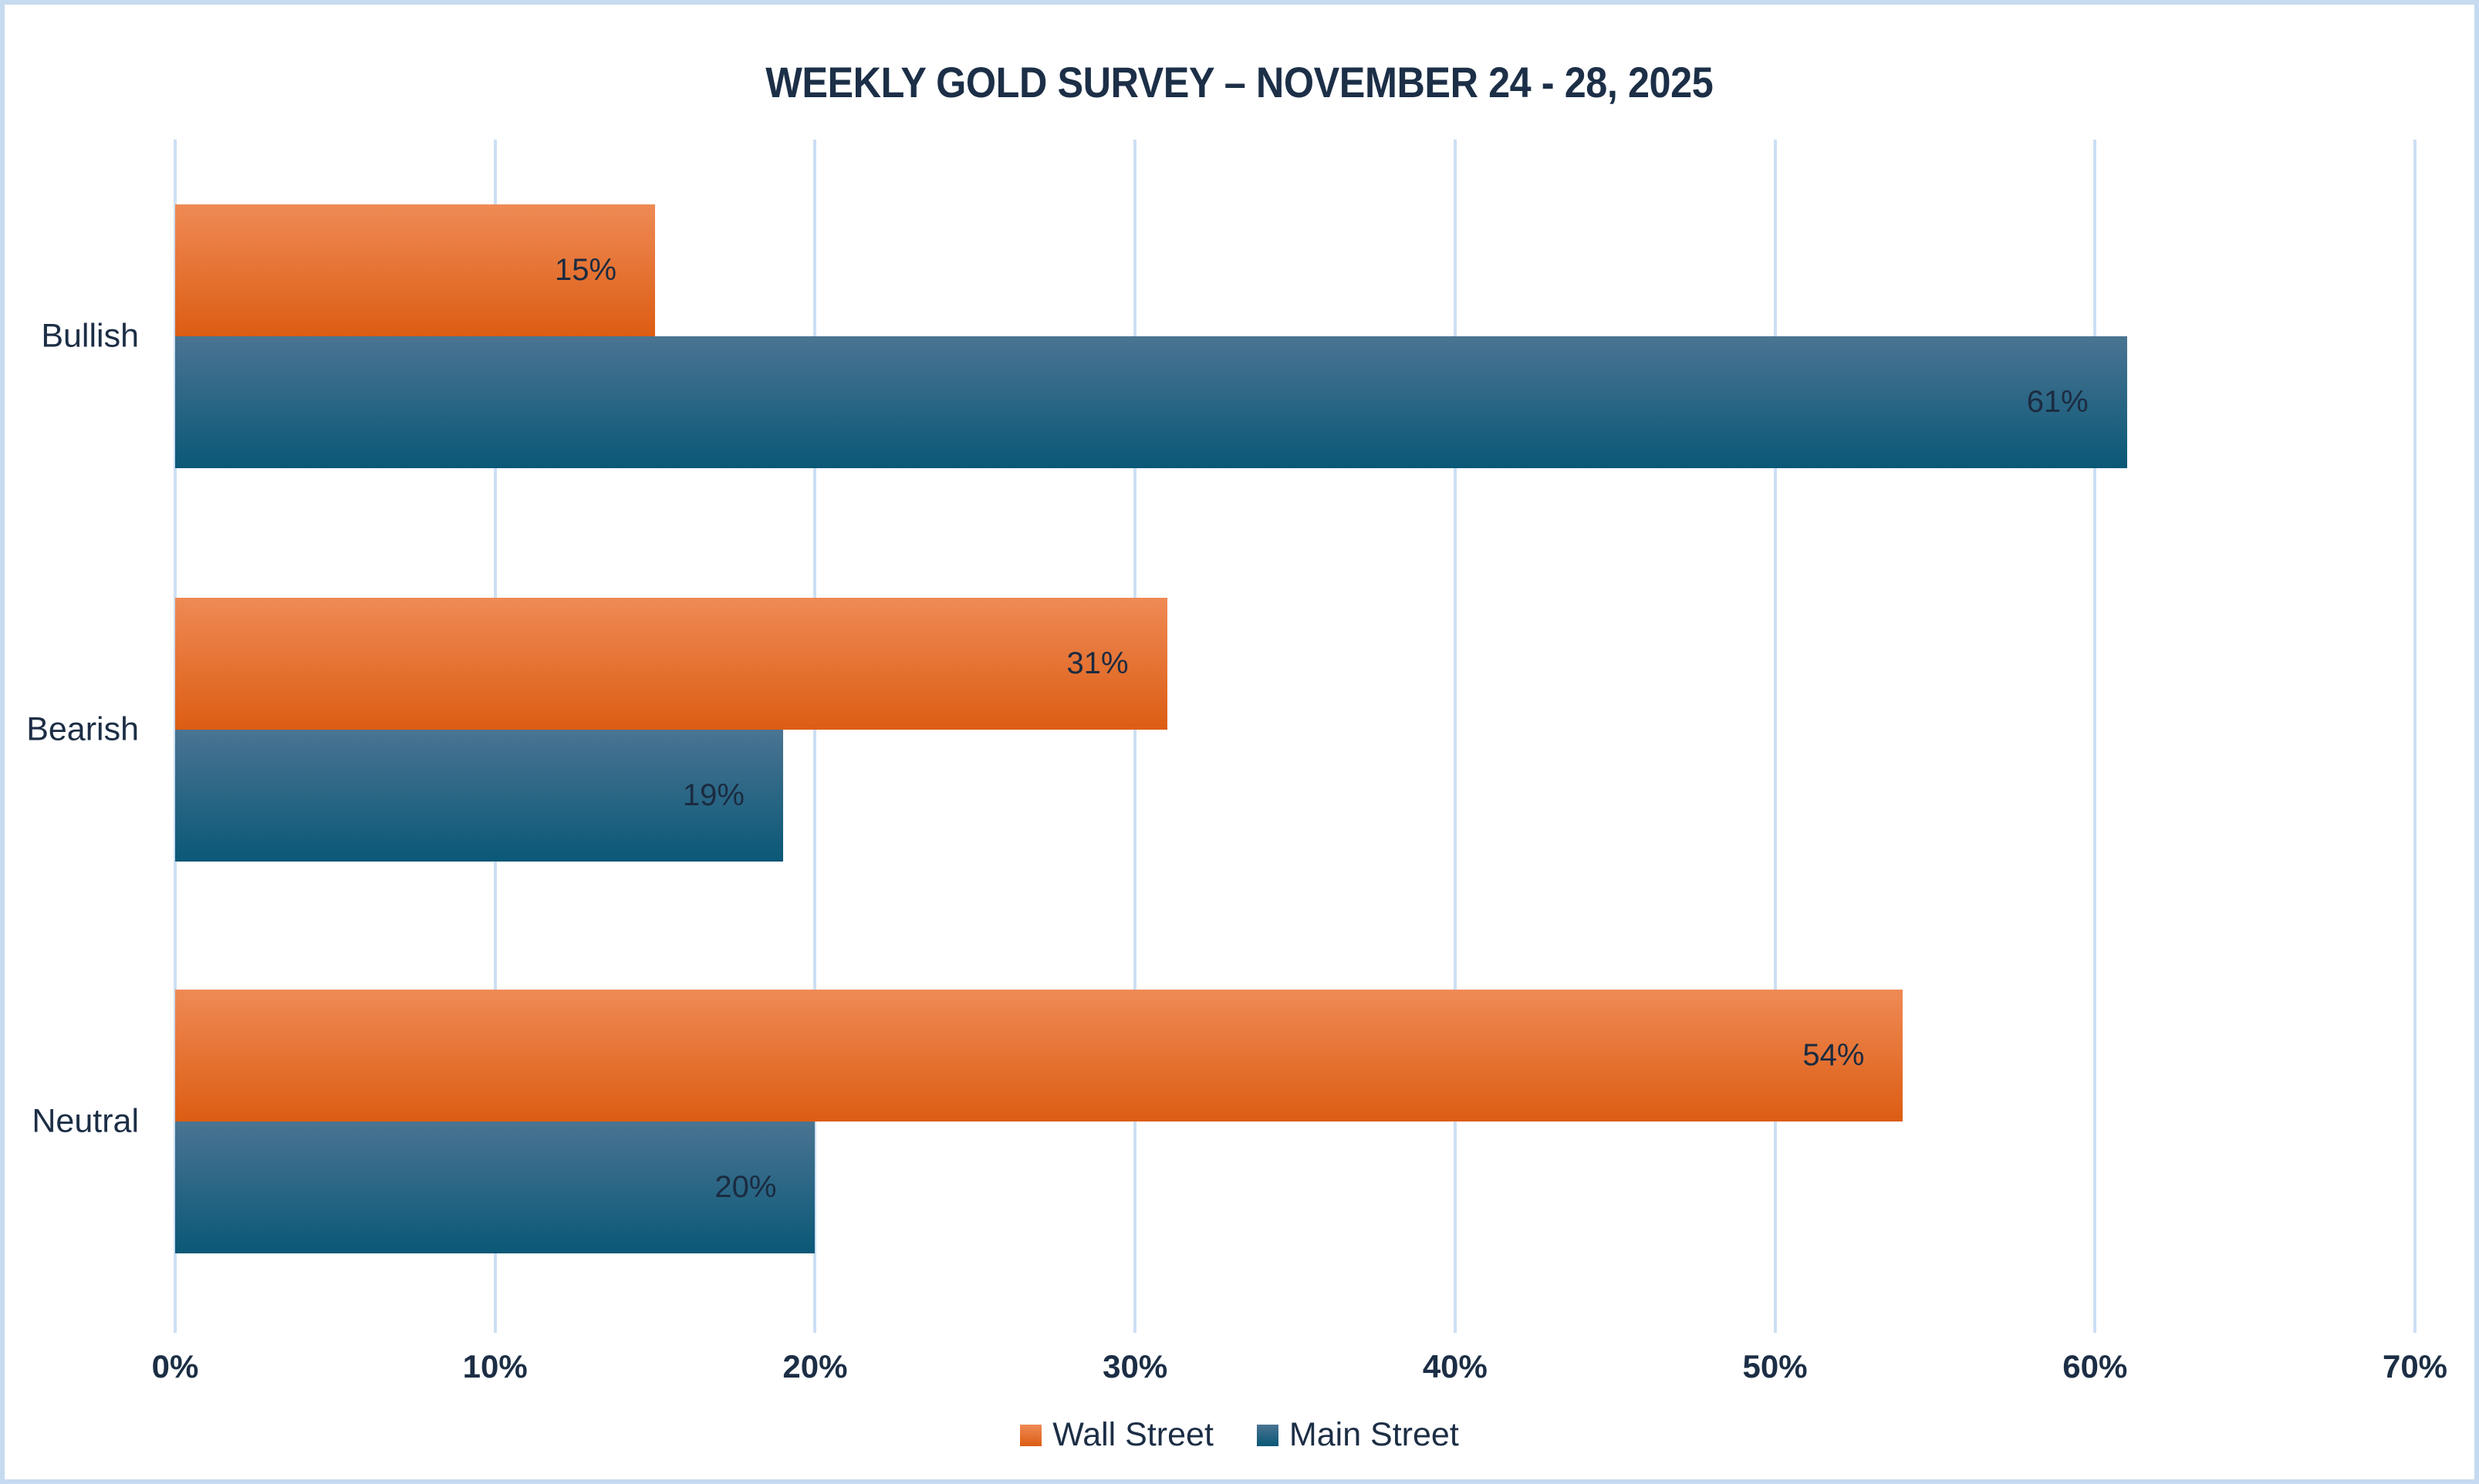 The height and width of the screenshot is (1484, 2479). I want to click on legend-item-main-street: Main Street, so click(1357, 1435).